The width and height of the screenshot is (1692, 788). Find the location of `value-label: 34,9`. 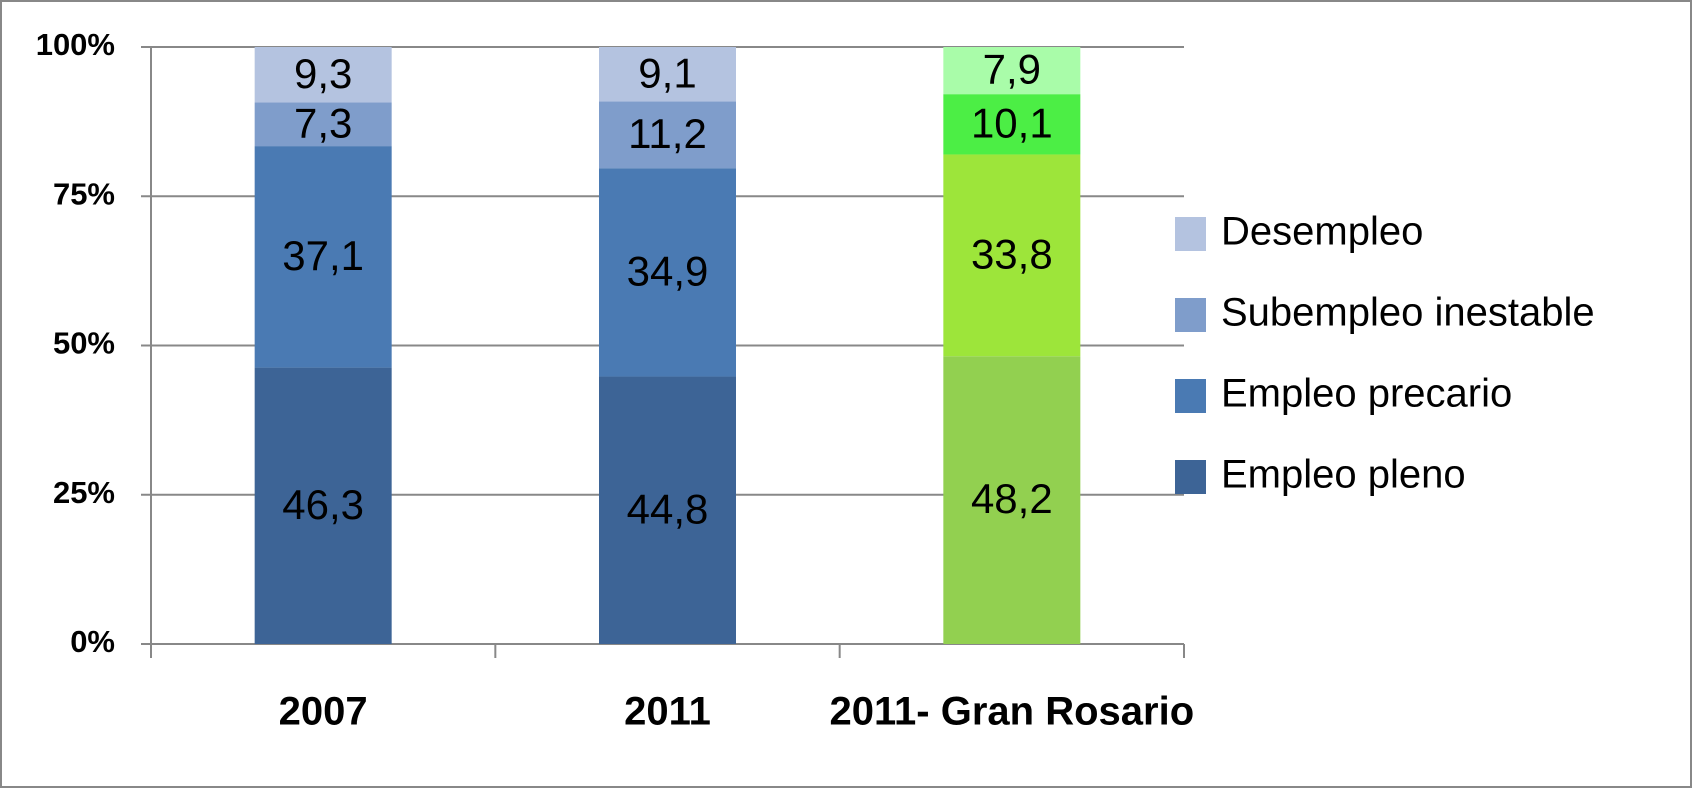

value-label: 34,9 is located at coordinates (668, 270).